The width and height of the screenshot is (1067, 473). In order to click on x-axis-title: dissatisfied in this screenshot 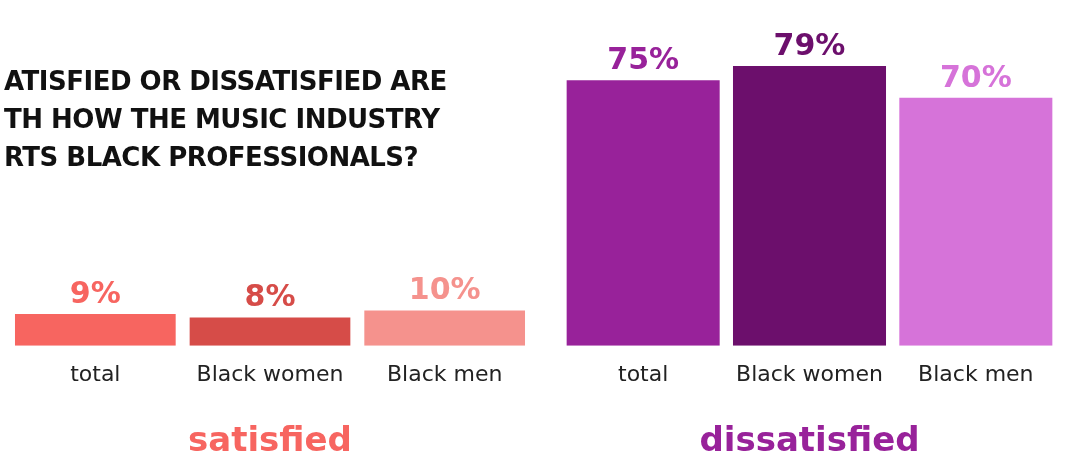, I will do `click(809, 439)`.